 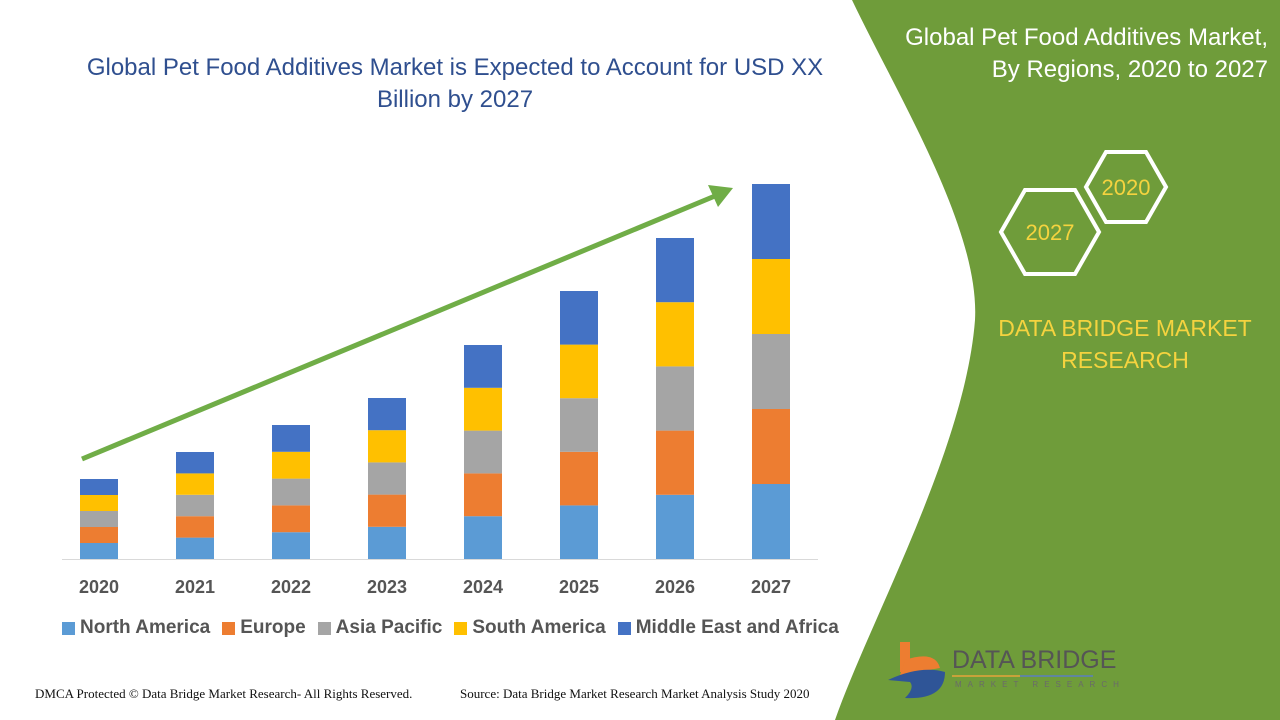 I want to click on hex-2020-label: 2020, so click(x=1126, y=187).